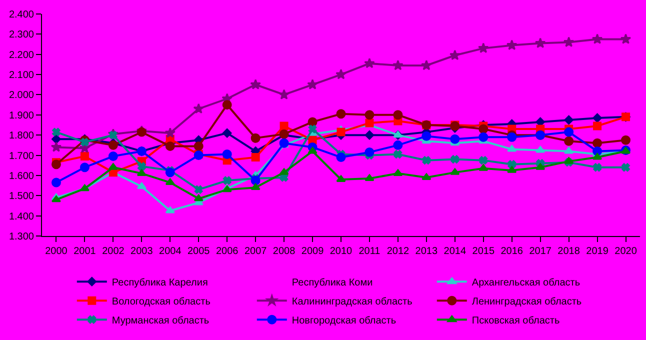  What do you see at coordinates (21, 176) in the screenshot?
I see `y-tick-label: 1.600` at bounding box center [21, 176].